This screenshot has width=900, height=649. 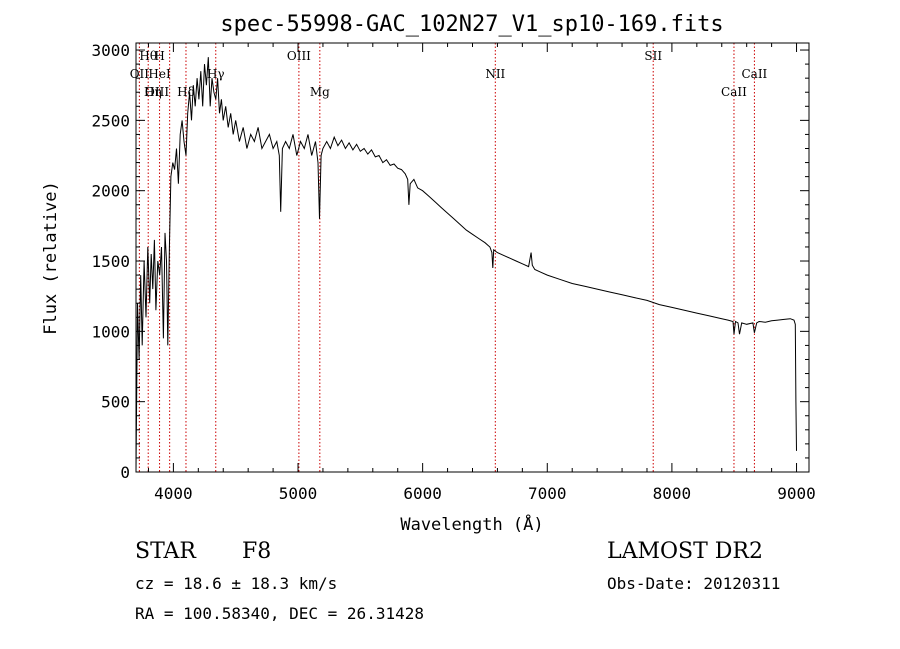 What do you see at coordinates (110, 191) in the screenshot?
I see `y-tick-label: 2000` at bounding box center [110, 191].